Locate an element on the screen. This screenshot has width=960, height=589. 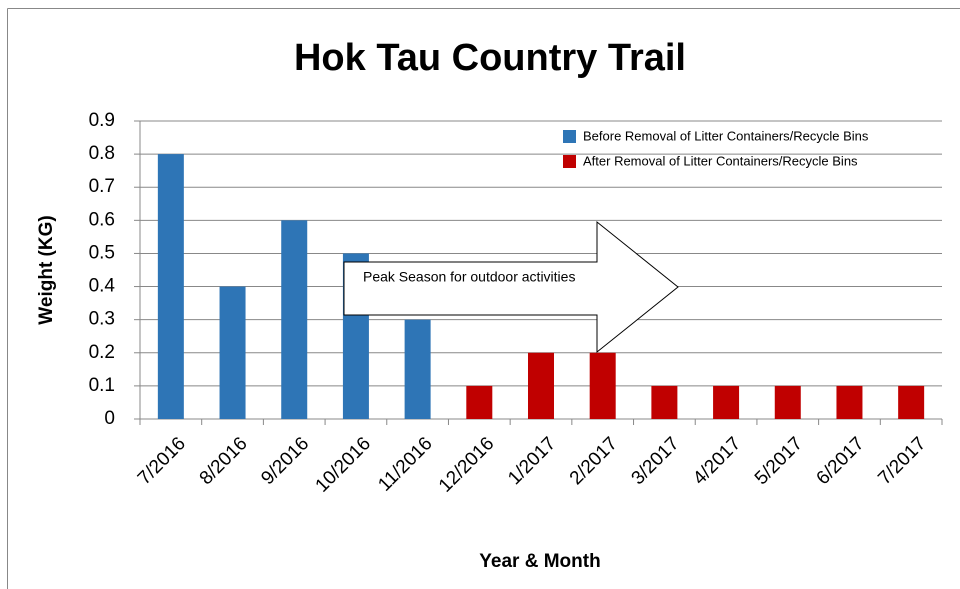
annotation-arrow is located at coordinates (511, 287).